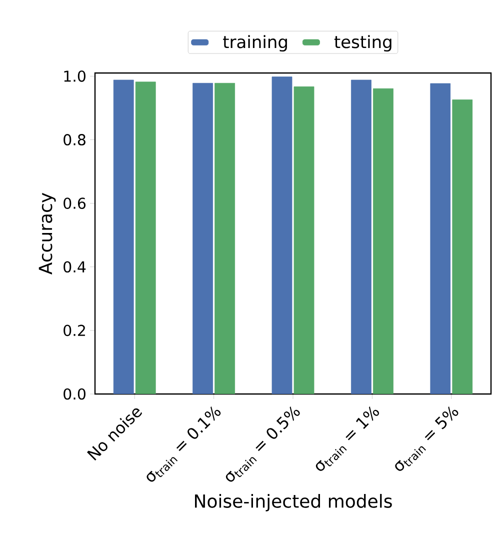 The width and height of the screenshot is (497, 553). I want to click on legend-label: testing, so click(363, 43).